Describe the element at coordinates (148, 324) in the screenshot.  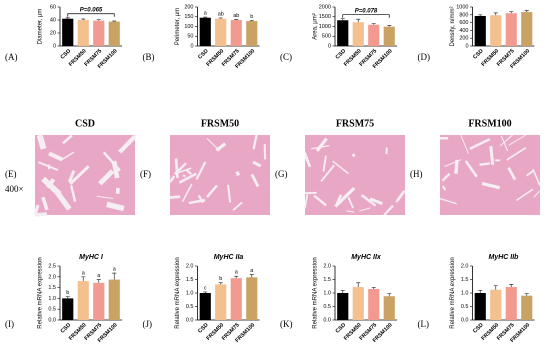
I see `panel-letter: (J)` at that location.